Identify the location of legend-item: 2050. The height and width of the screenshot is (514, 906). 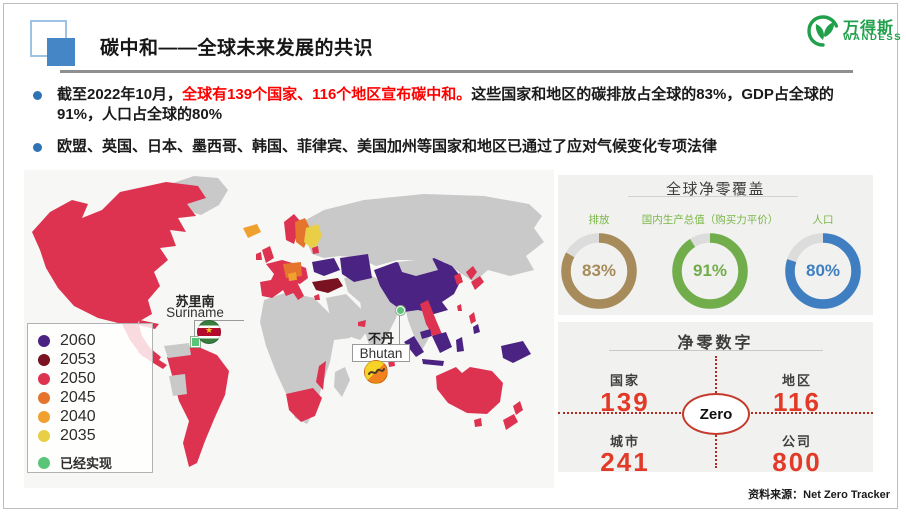
(95, 378).